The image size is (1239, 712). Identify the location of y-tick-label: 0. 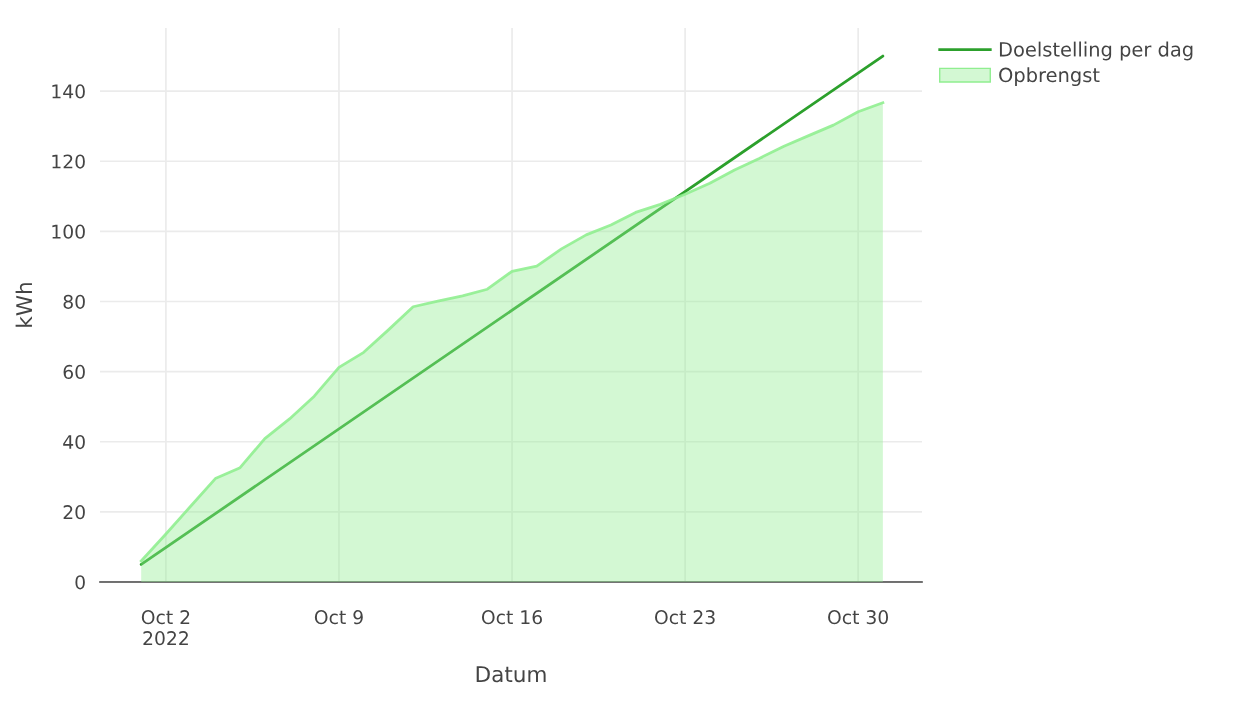
(80, 582).